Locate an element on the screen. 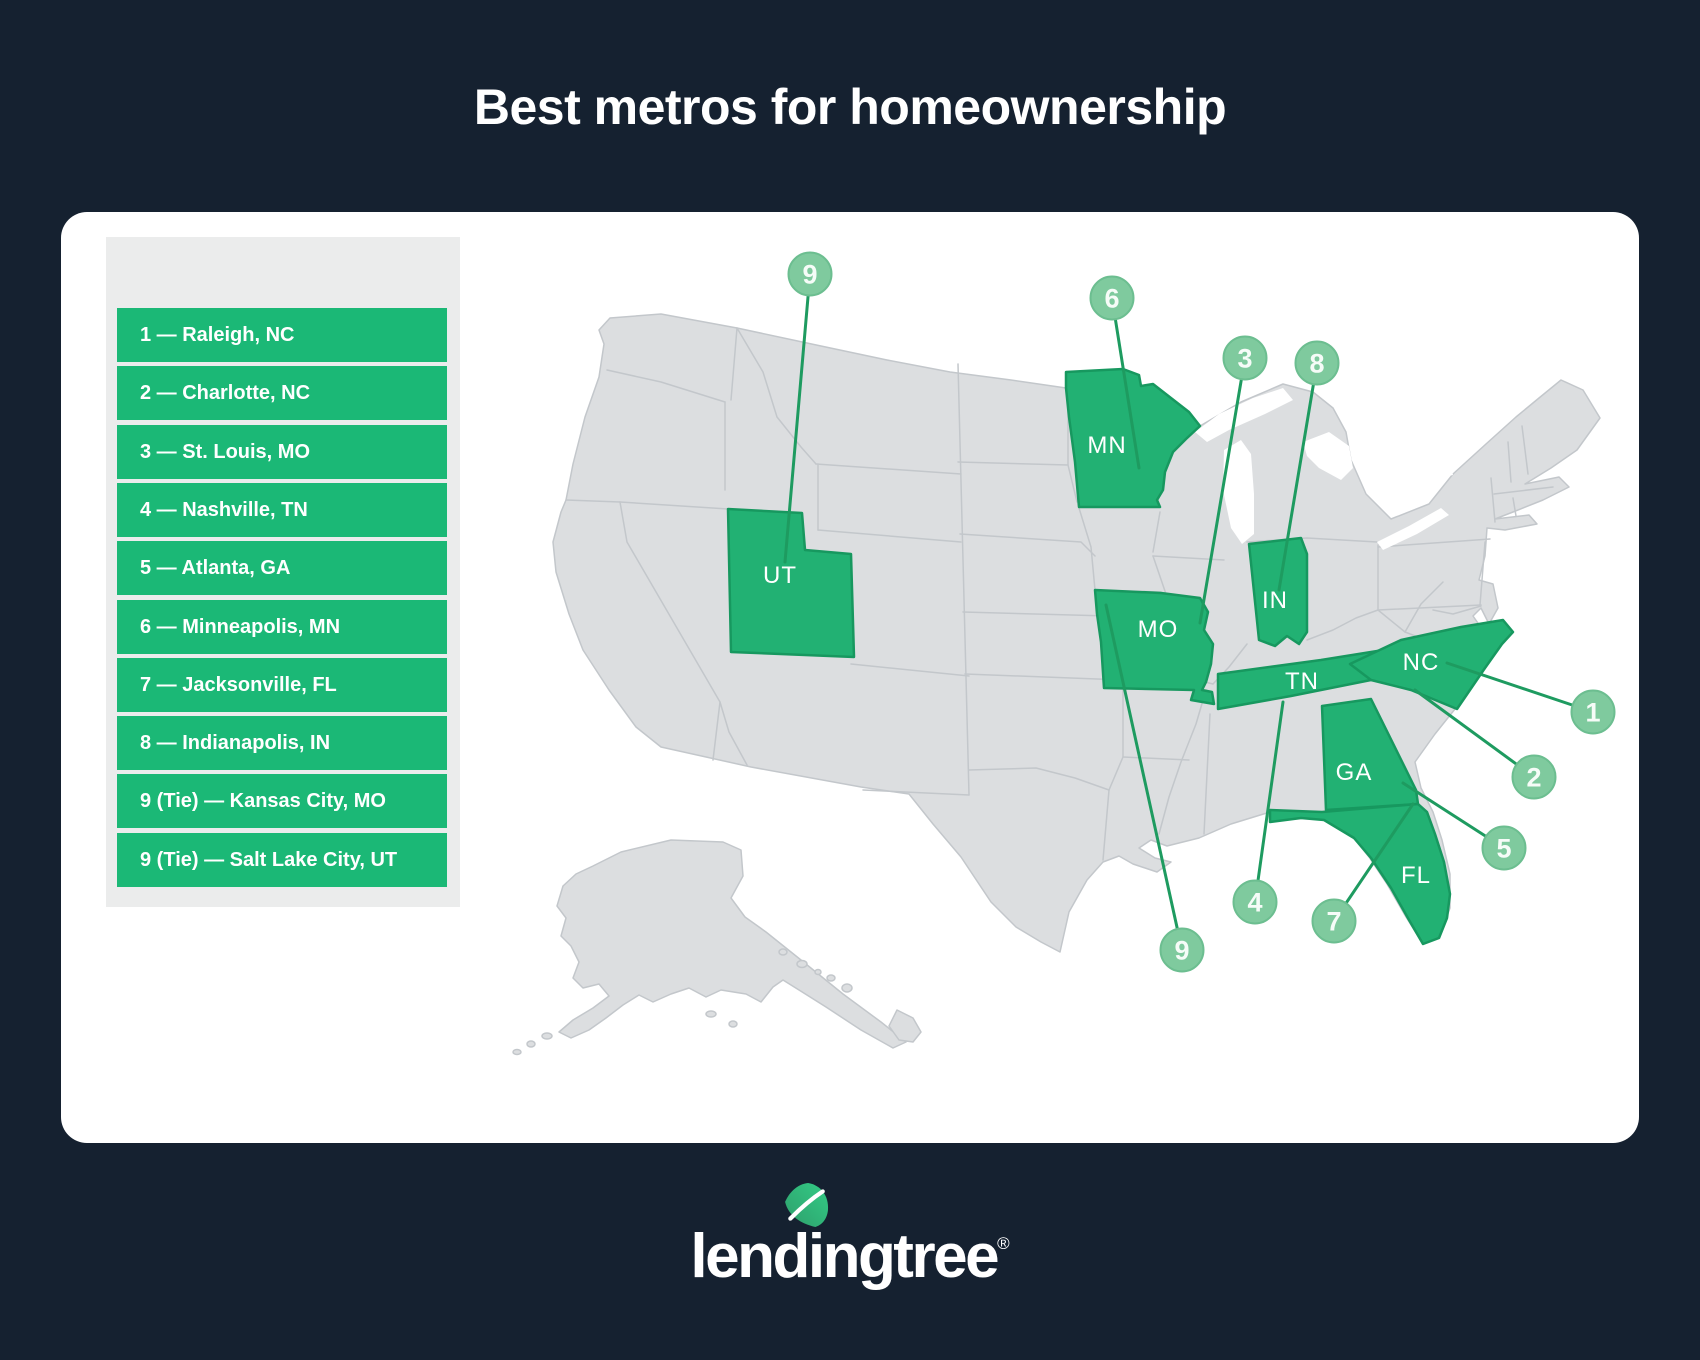  map-marker: 5 is located at coordinates (1504, 848).